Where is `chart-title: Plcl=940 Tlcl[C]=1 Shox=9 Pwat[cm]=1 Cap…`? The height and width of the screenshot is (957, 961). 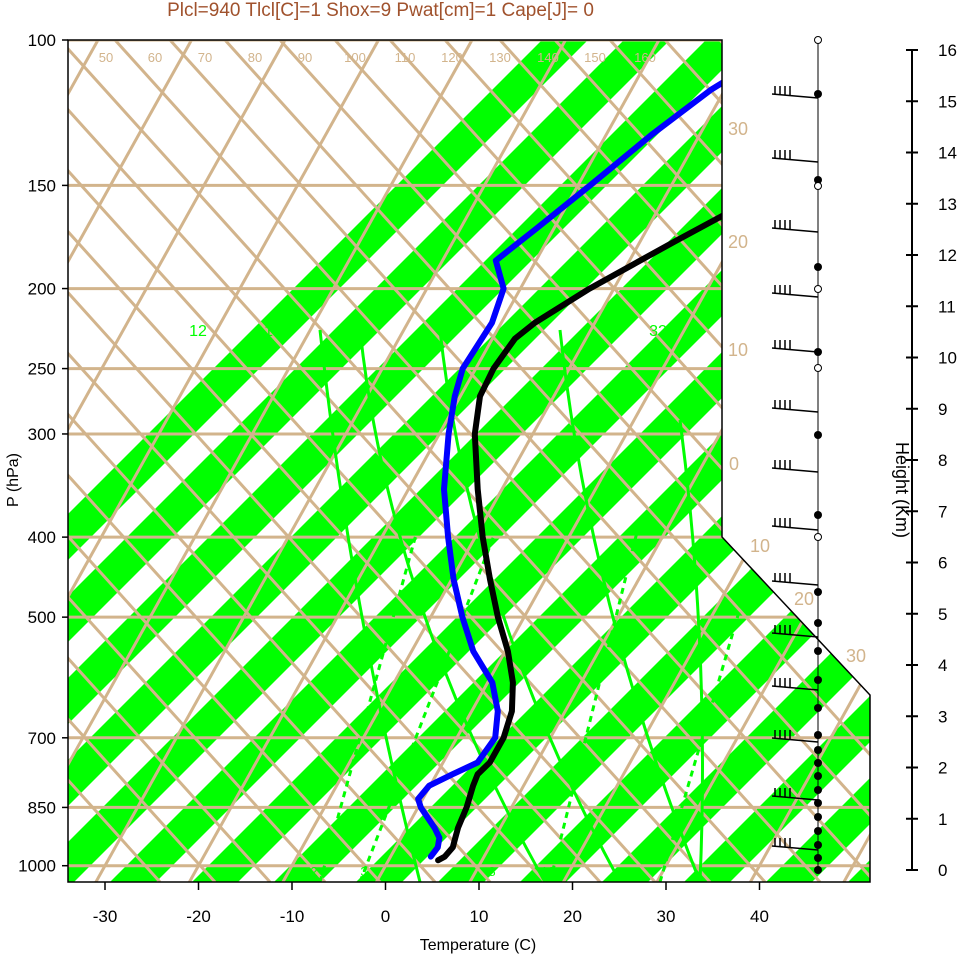 chart-title: Plcl=940 Tlcl[C]=1 Shox=9 Pwat[cm]=1 Cap… is located at coordinates (380, 10).